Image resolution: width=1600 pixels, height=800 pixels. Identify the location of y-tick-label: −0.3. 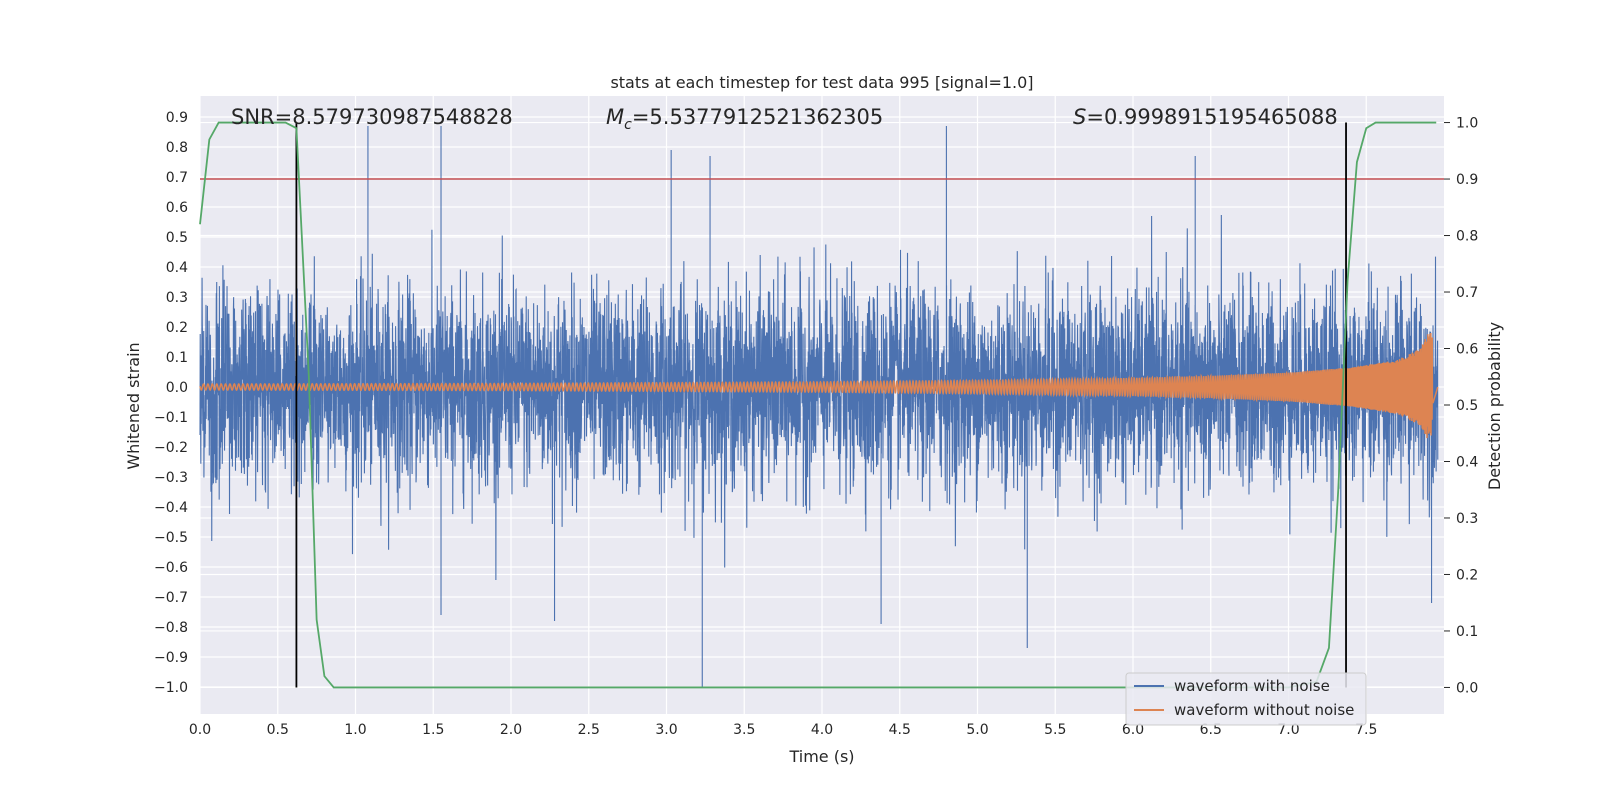
(171, 478).